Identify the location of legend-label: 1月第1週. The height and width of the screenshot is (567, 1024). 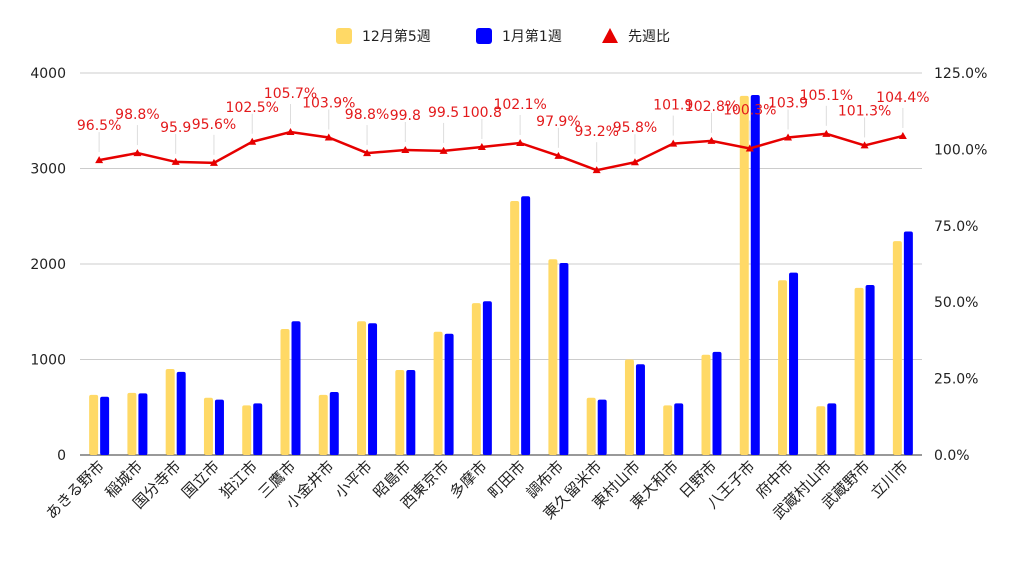
(532, 36).